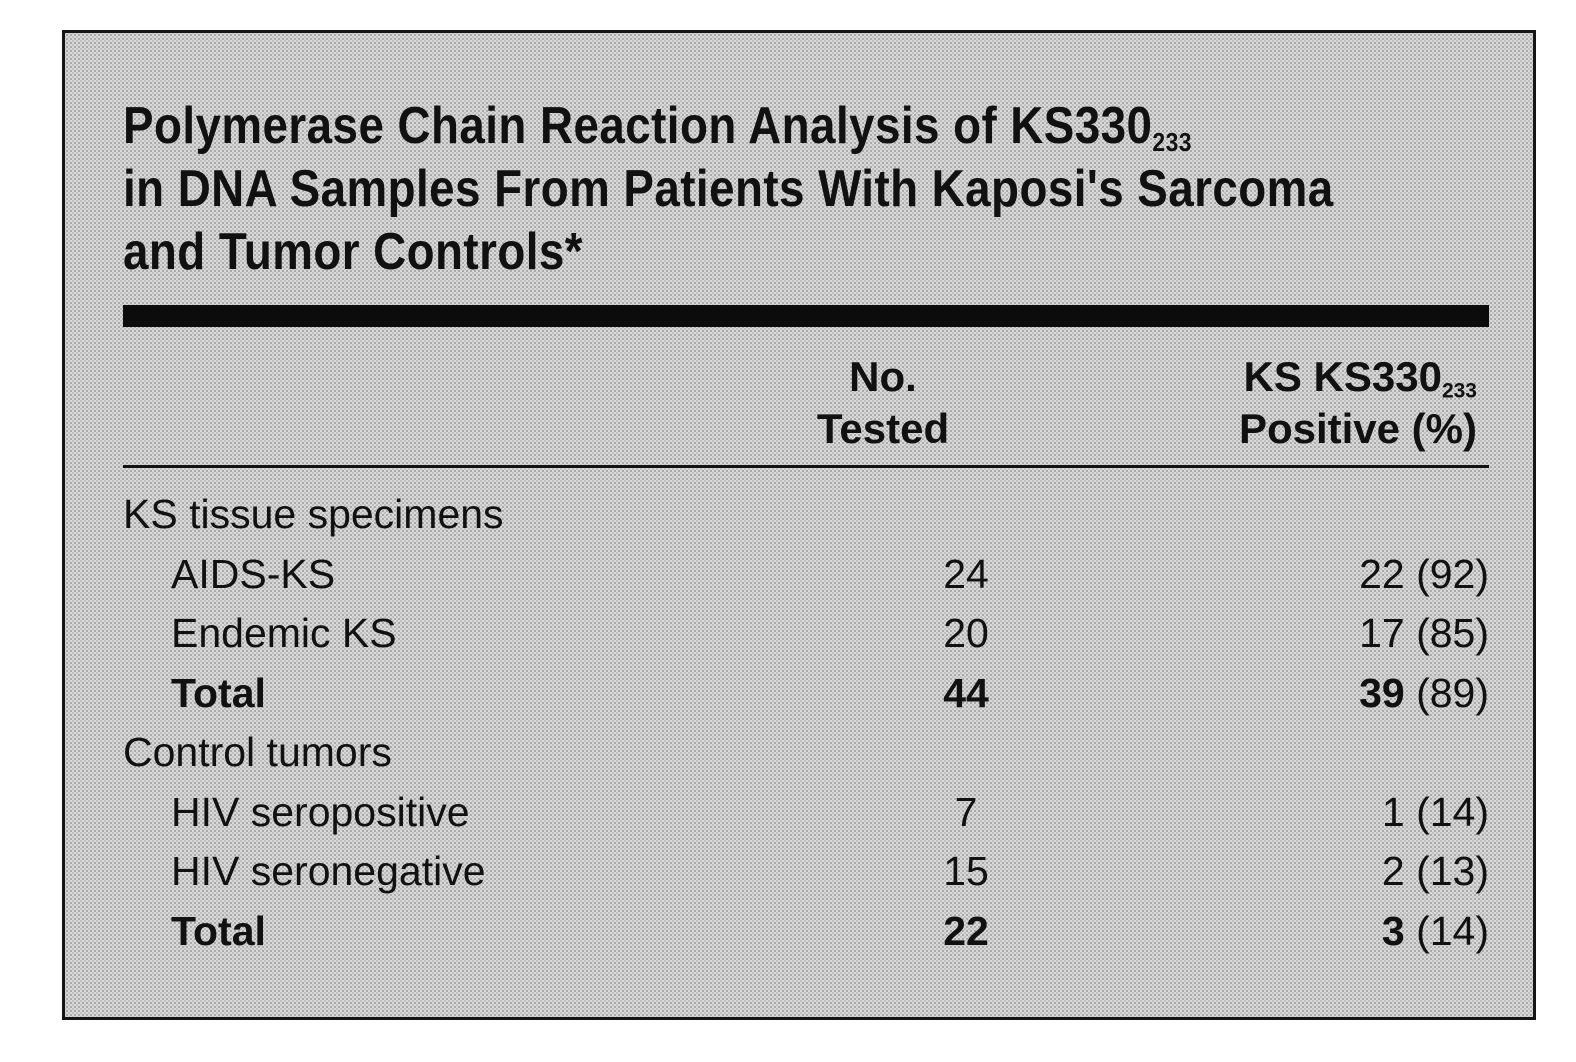  Describe the element at coordinates (1275, 932) in the screenshot. I see `row-positive: 3 (14)` at that location.